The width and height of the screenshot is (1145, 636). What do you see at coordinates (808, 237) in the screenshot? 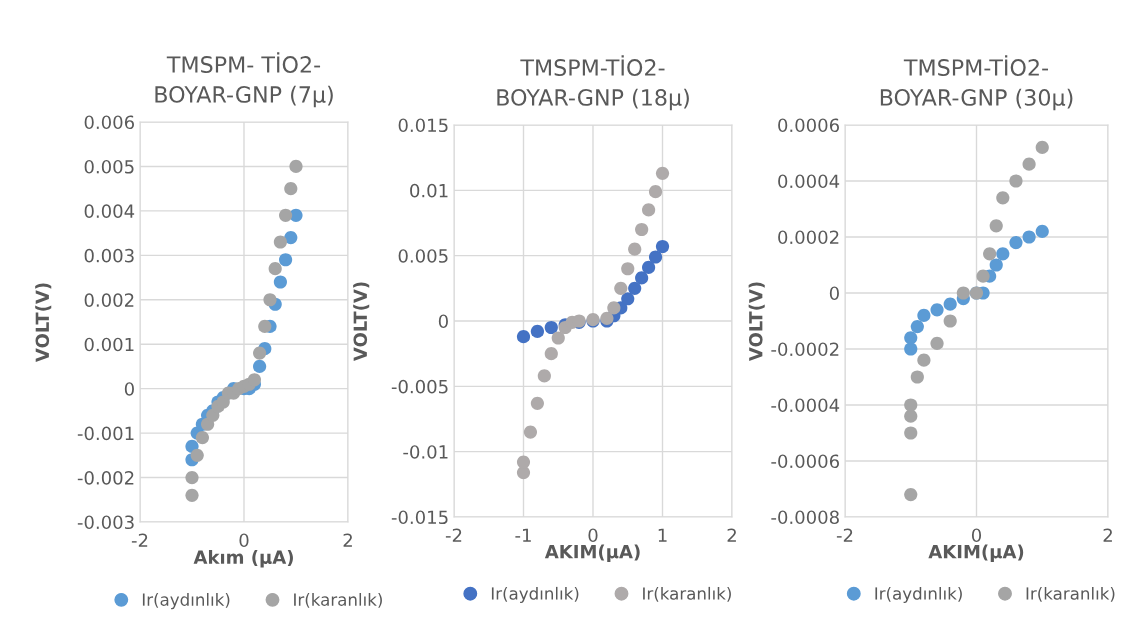
I see `y-tick-label: 0.0002` at bounding box center [808, 237].